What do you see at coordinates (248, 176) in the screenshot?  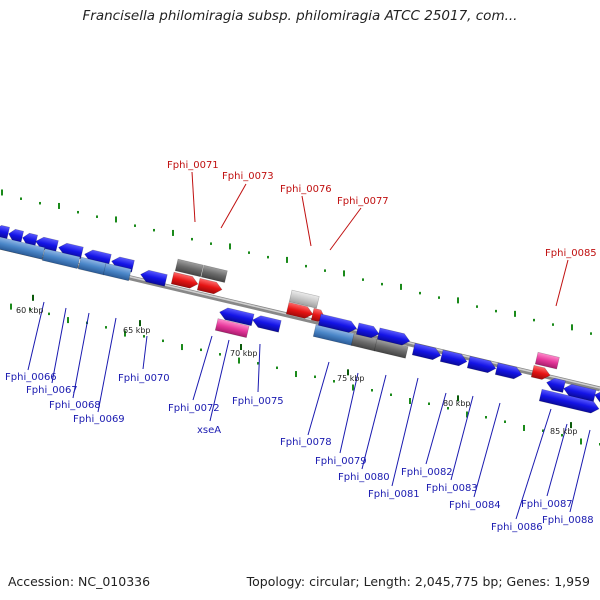 I see `gene-label: Fphi_0073` at bounding box center [248, 176].